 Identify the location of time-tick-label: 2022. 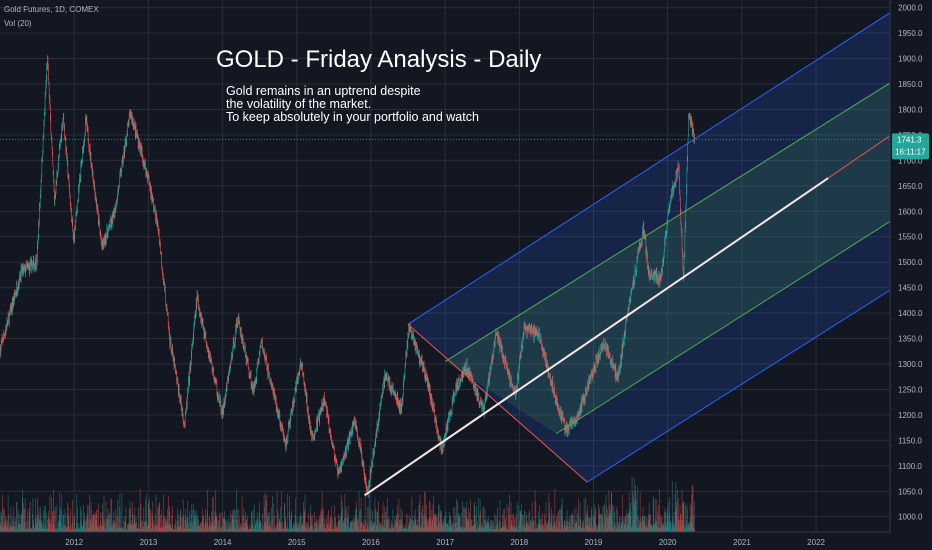
(816, 542).